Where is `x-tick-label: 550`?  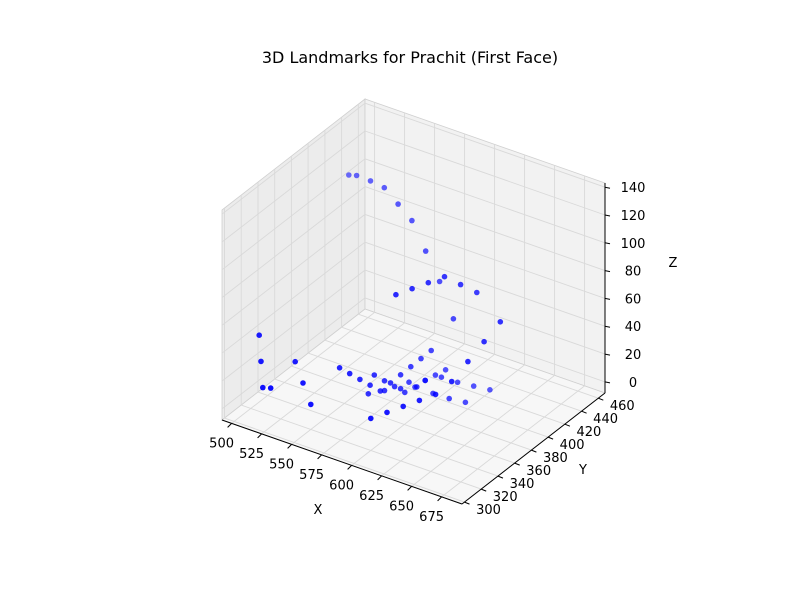 x-tick-label: 550 is located at coordinates (281, 464).